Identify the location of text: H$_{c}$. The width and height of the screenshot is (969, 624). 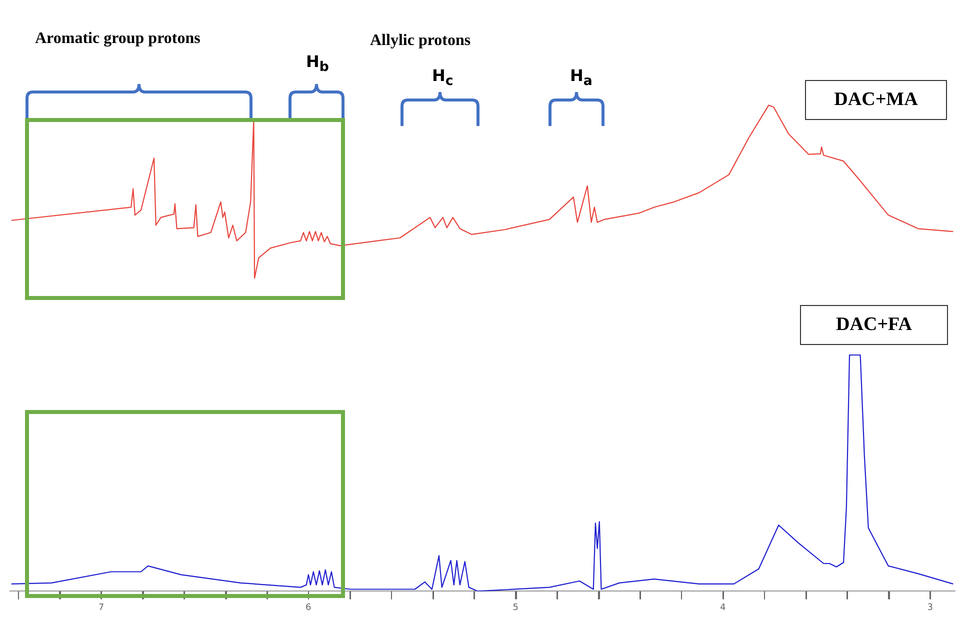
(443, 78).